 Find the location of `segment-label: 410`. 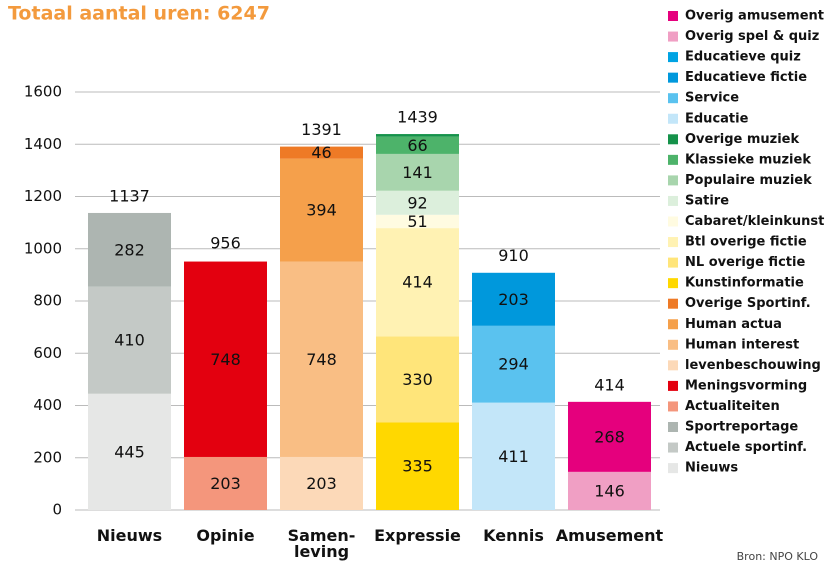

segment-label: 410 is located at coordinates (129, 340).